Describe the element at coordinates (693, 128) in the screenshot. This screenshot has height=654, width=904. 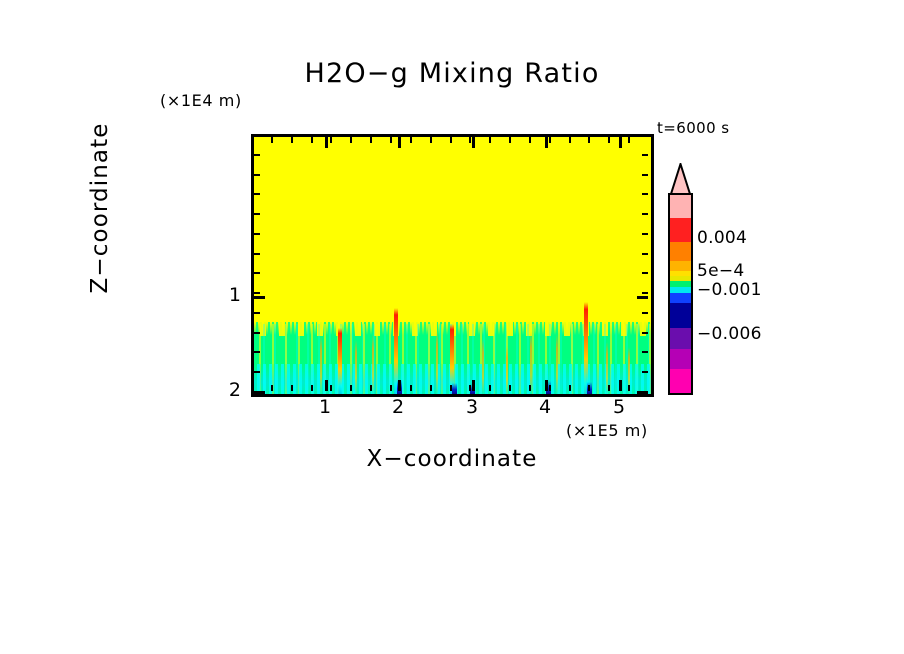
I see `time-annotation: t=6000 s` at that location.